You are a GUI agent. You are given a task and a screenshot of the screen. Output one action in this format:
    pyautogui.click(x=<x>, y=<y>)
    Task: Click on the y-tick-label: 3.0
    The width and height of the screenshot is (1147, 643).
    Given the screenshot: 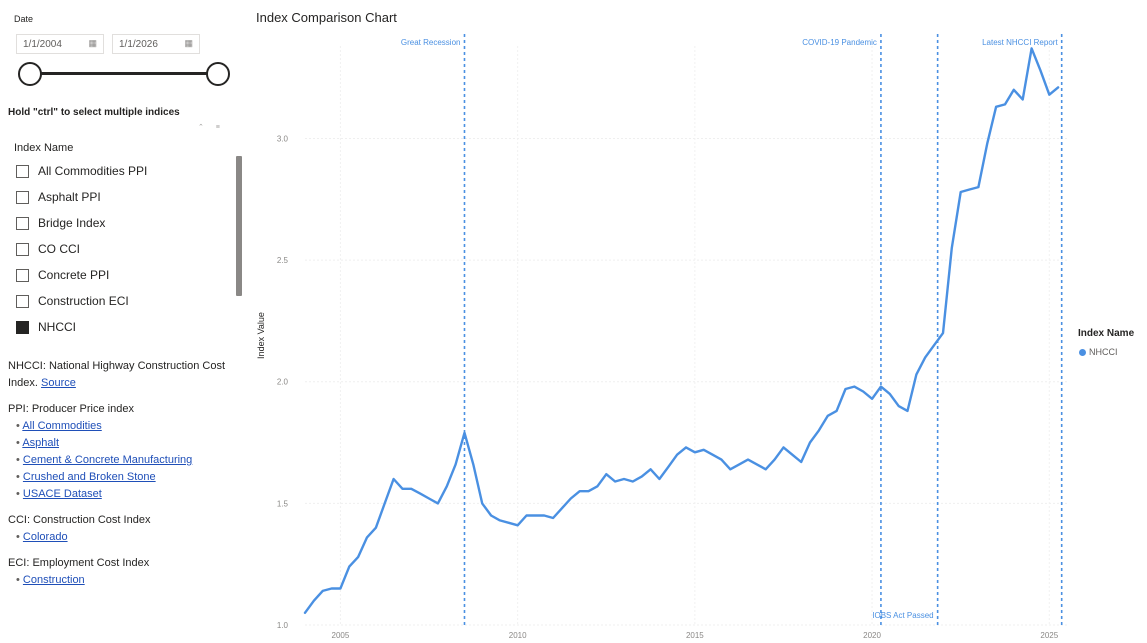 What is the action you would take?
    pyautogui.click(x=283, y=138)
    